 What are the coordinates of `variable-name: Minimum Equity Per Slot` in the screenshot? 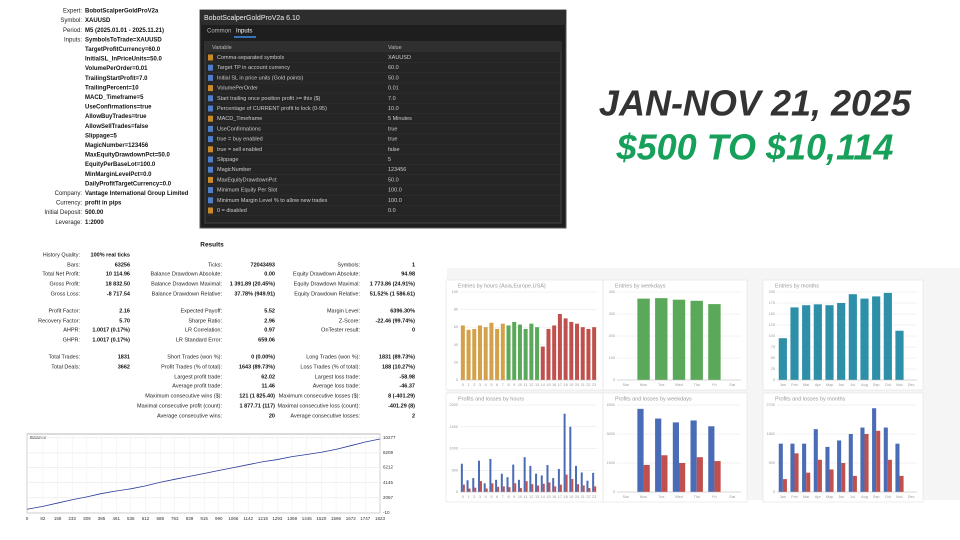 It's located at (247, 191).